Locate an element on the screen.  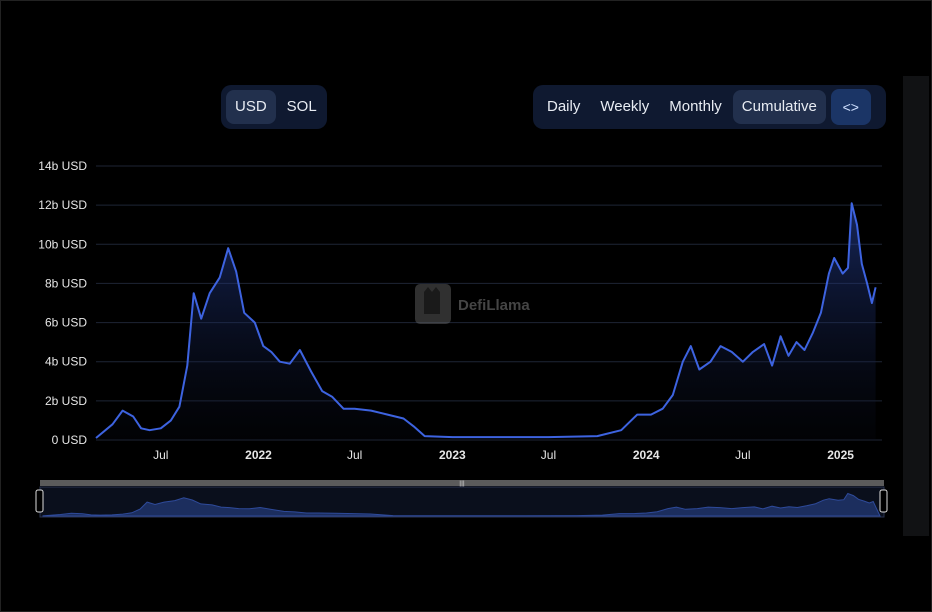
y-tick-label: 4b USD is located at coordinates (66, 362).